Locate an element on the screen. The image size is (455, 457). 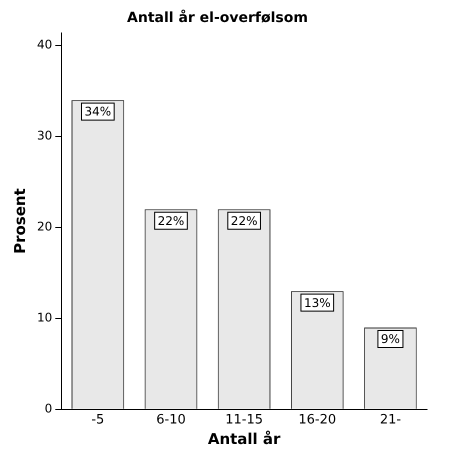
y-tick-label: 10 is located at coordinates (44, 317).